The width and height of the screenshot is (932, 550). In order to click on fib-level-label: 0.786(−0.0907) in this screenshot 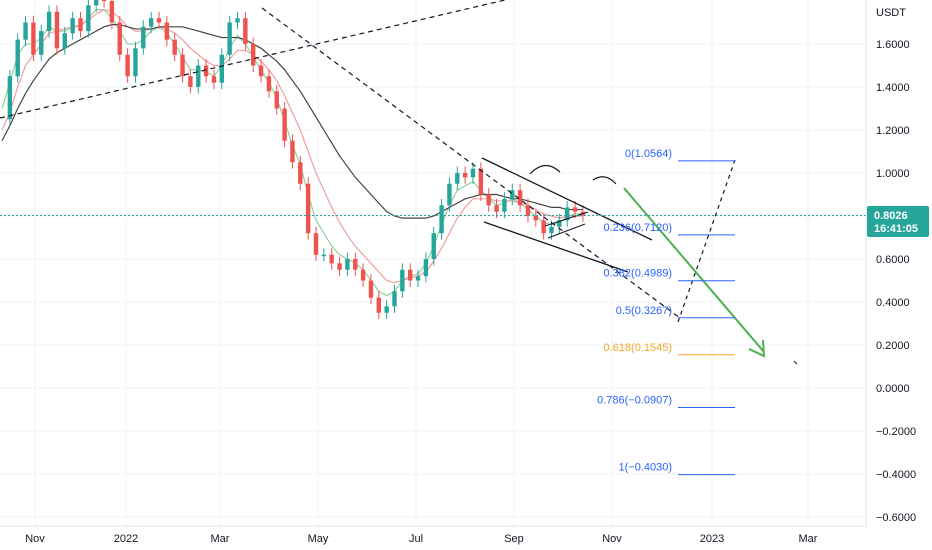, I will do `click(634, 401)`.